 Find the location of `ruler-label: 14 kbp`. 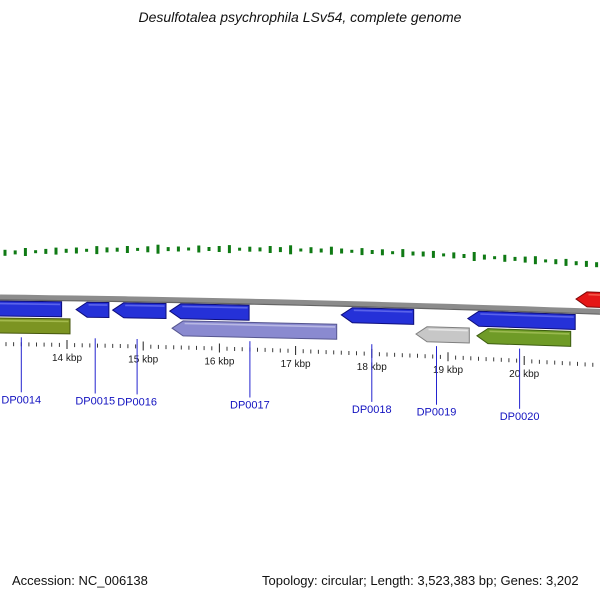

ruler-label: 14 kbp is located at coordinates (67, 358).